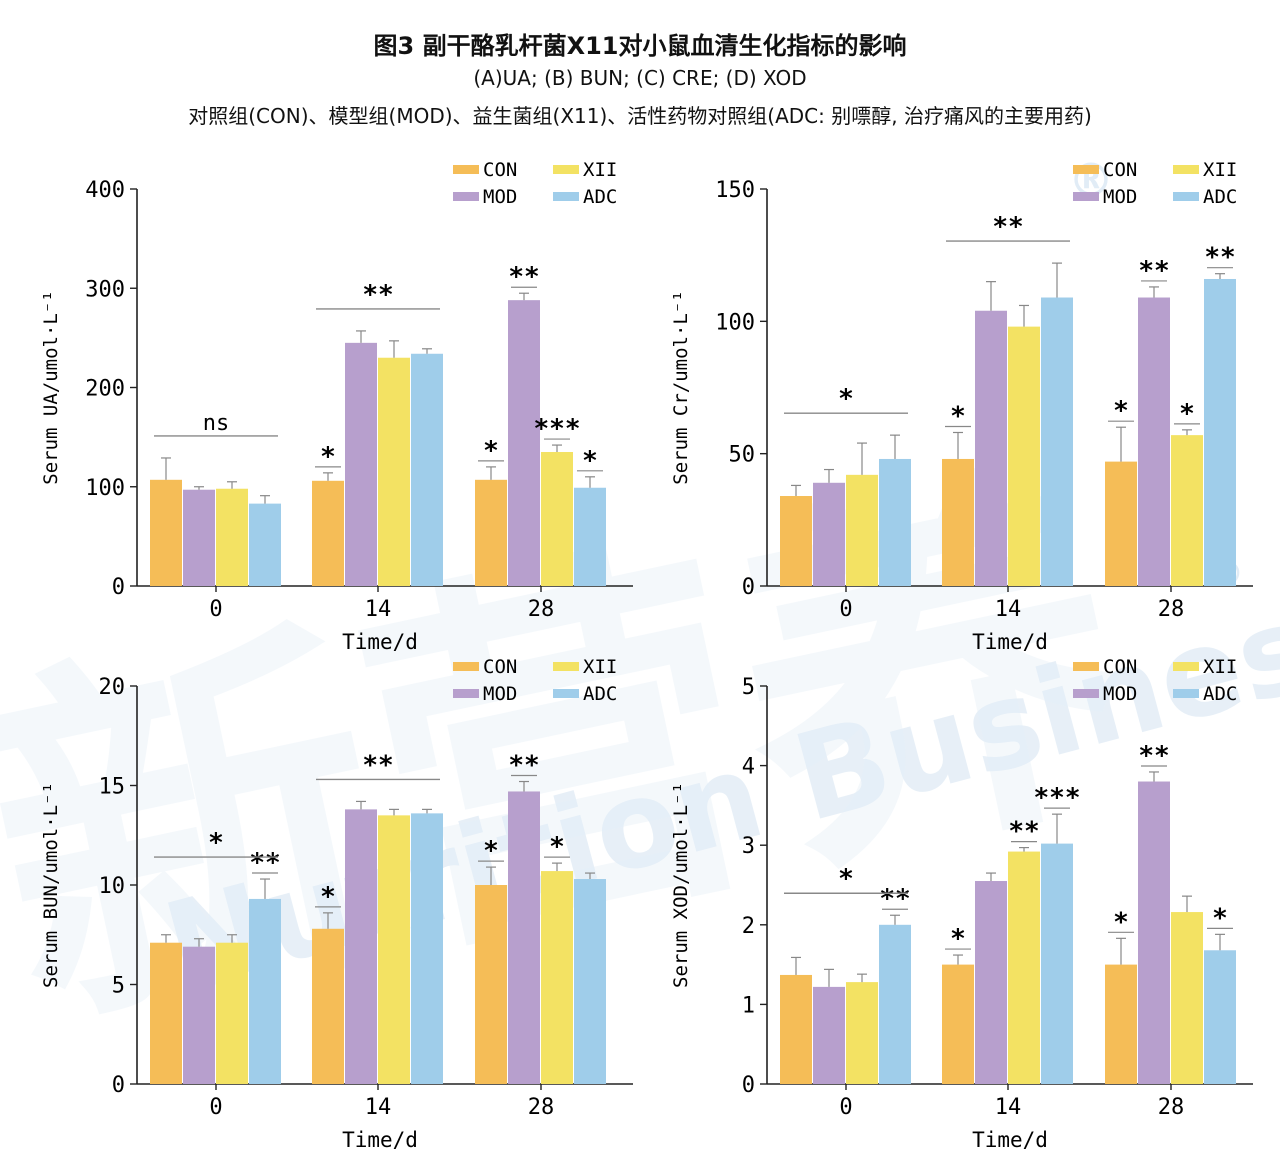 Image resolution: width=1280 pixels, height=1170 pixels. What do you see at coordinates (105, 190) in the screenshot?
I see `y-tick-label: 400` at bounding box center [105, 190].